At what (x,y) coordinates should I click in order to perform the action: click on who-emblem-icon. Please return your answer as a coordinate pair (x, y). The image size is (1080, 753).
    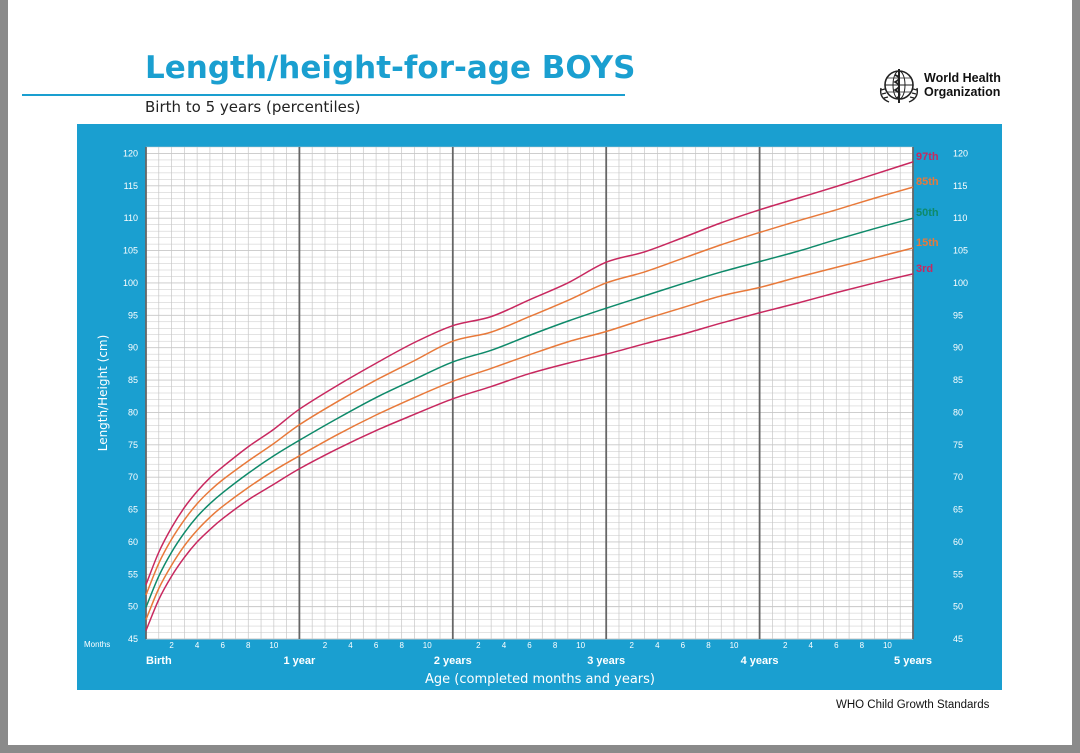
    Looking at the image, I should click on (899, 86).